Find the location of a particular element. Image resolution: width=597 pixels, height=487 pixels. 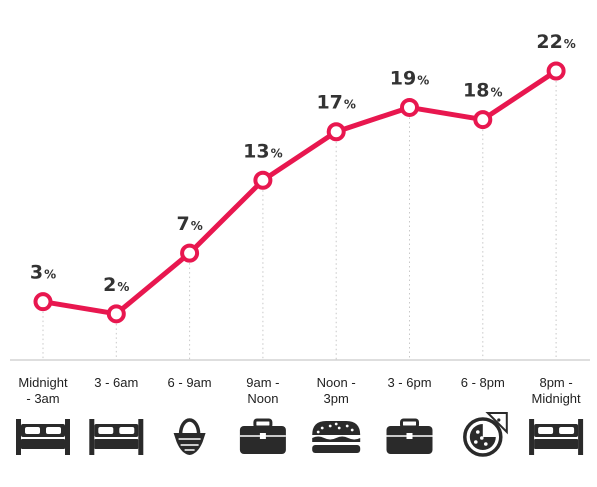

data-label: 22% is located at coordinates (555, 42).